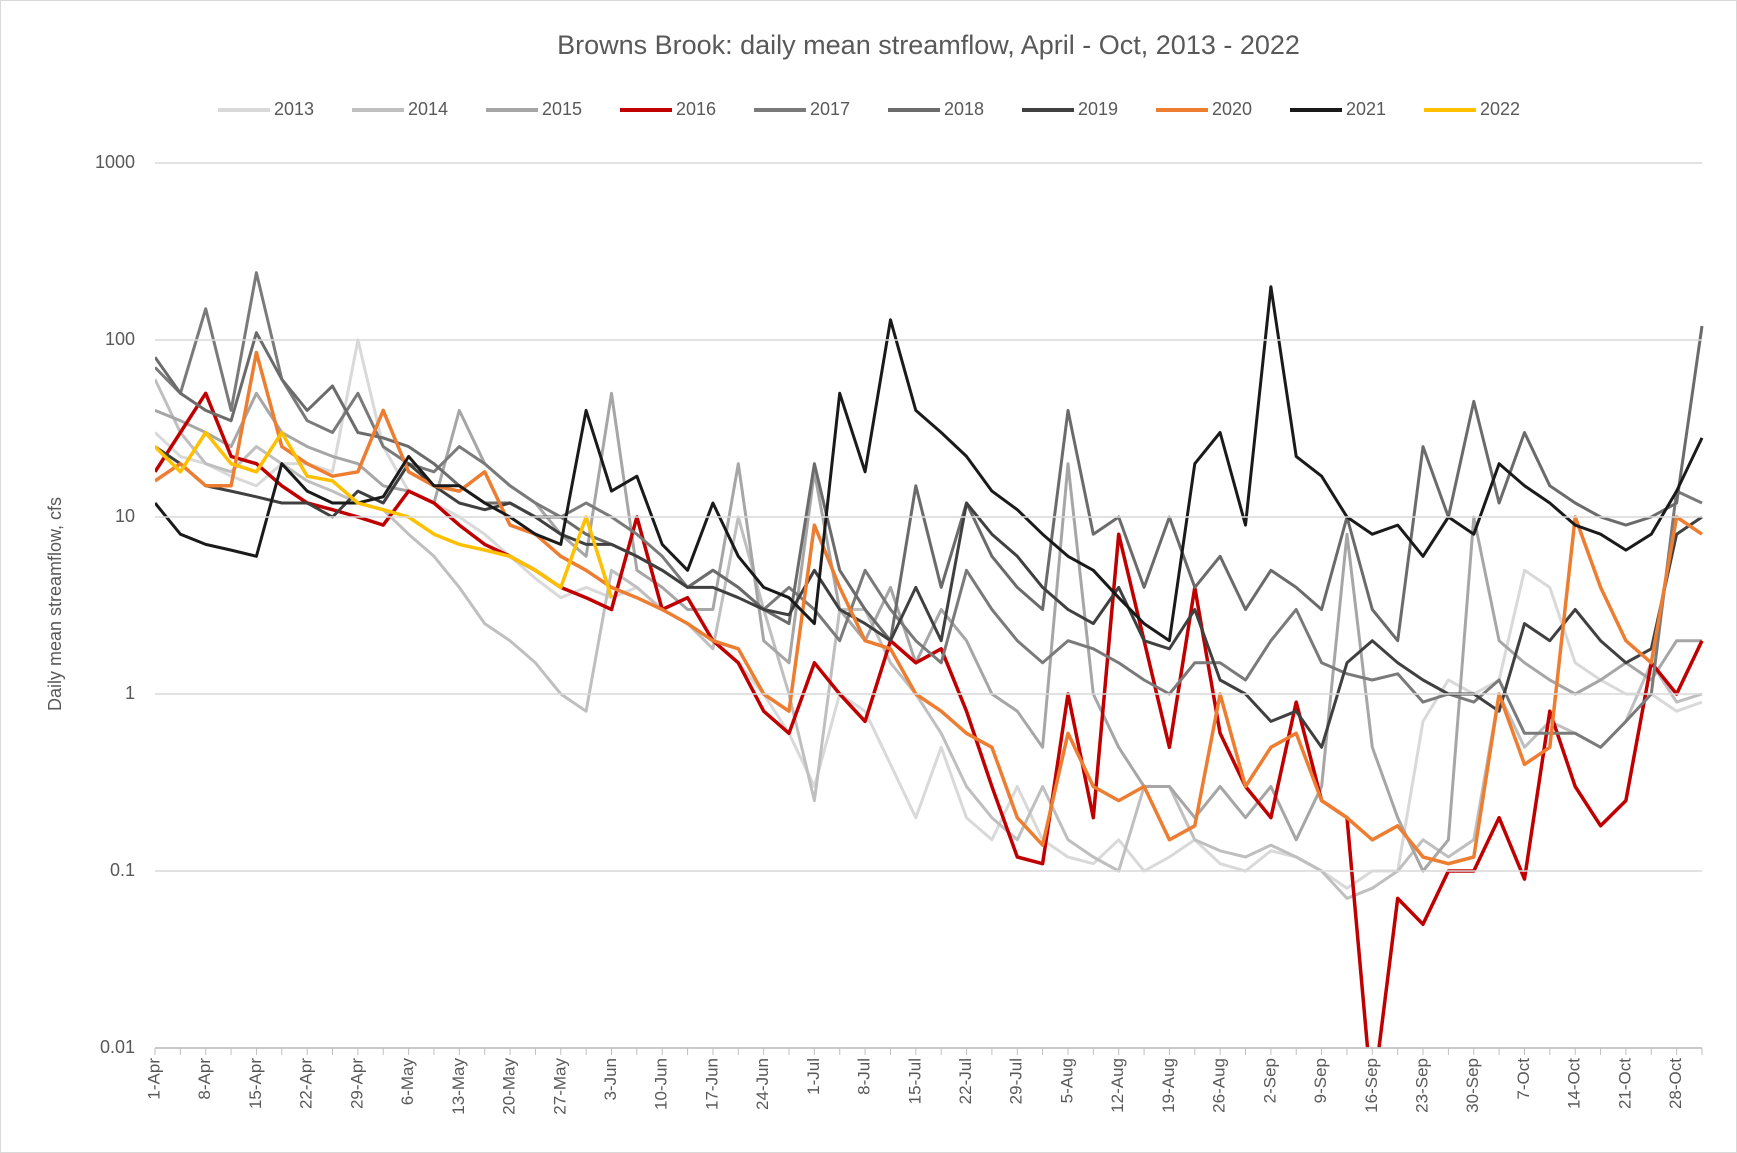 The height and width of the screenshot is (1153, 1737). I want to click on x-tick-label: 28-Oct, so click(1675, 1083).